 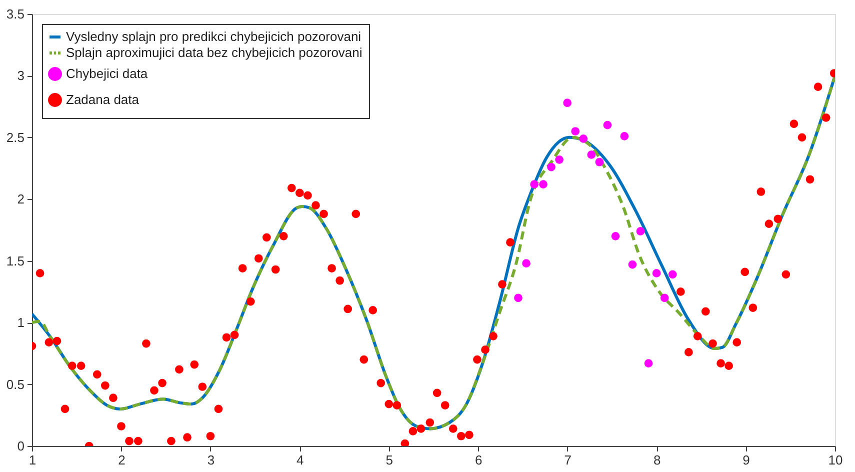 I want to click on y-tick-label: 1, so click(x=20, y=322).